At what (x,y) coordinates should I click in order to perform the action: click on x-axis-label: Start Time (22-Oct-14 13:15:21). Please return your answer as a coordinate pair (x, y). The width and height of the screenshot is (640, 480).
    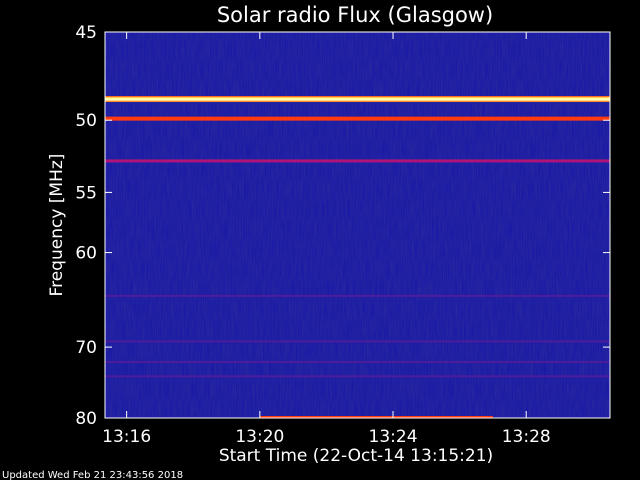
    Looking at the image, I should click on (356, 456).